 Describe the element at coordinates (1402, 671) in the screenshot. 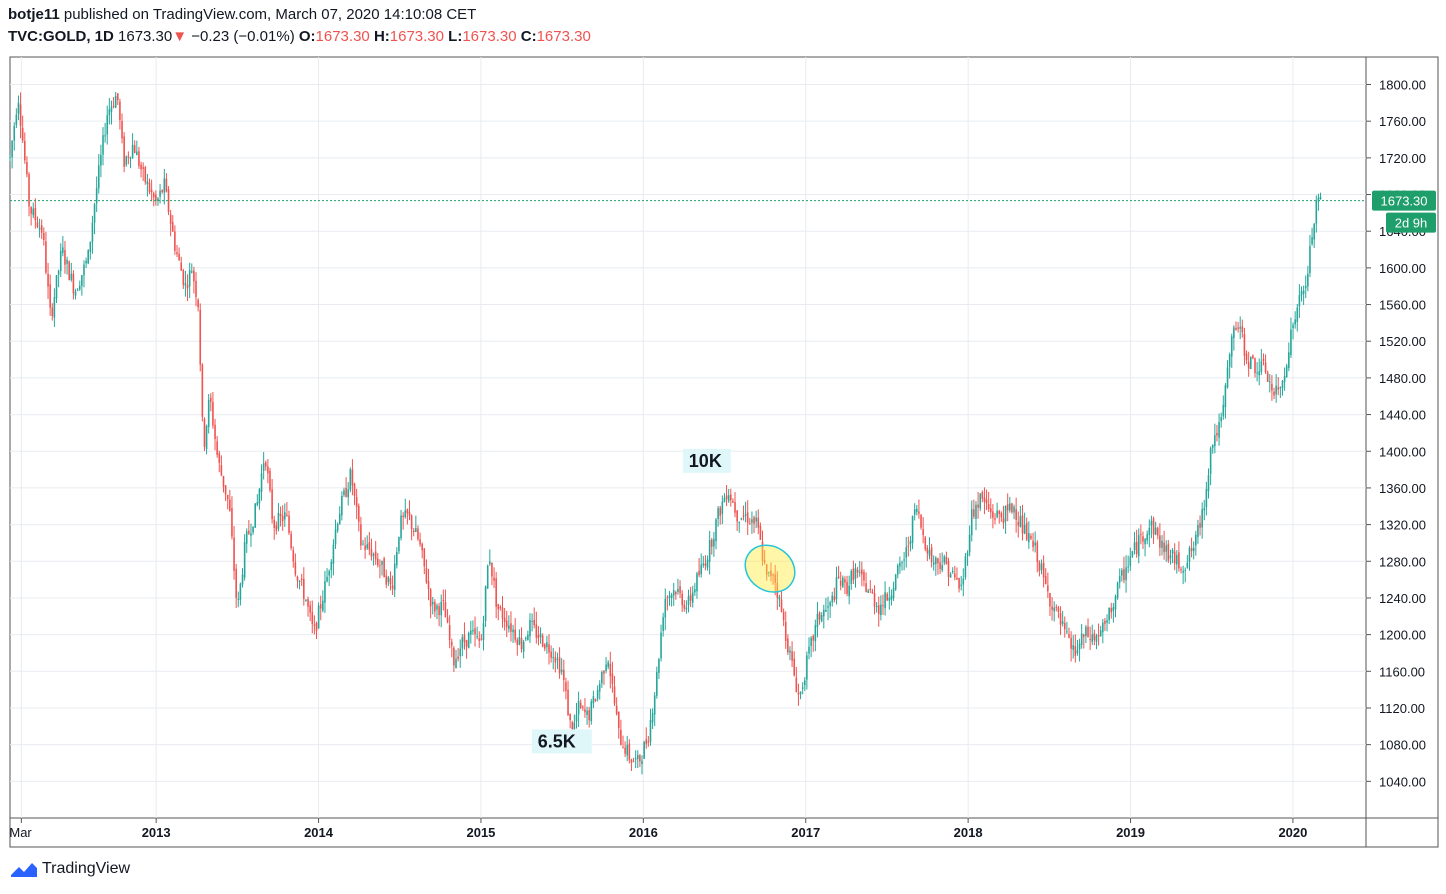

I see `y-tick-label: 1160.00` at that location.